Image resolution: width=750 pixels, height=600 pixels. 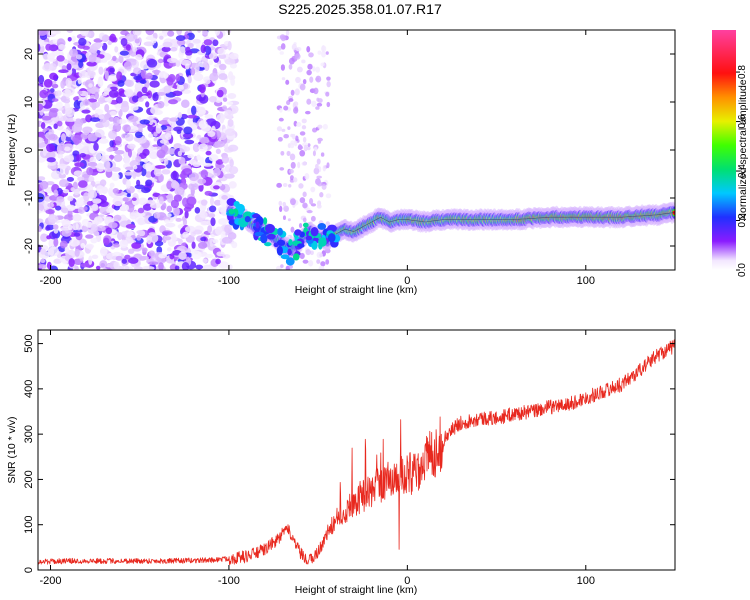 What do you see at coordinates (29, 570) in the screenshot?
I see `snr-ytick-label: 0` at bounding box center [29, 570].